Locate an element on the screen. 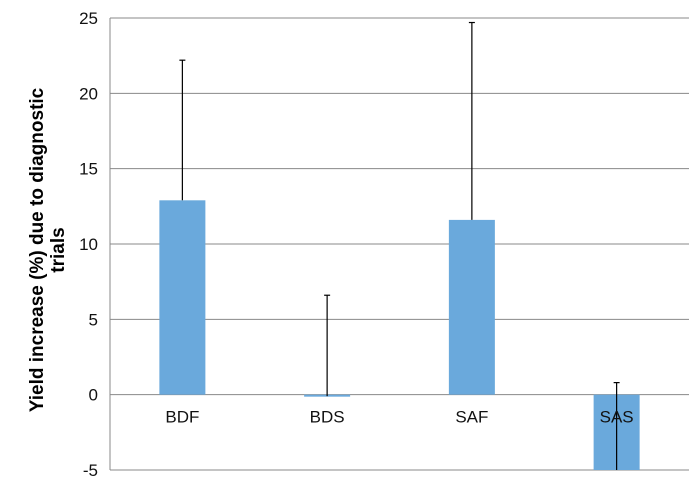 This screenshot has height=478, width=689. y-tick-label: 10 is located at coordinates (88, 244).